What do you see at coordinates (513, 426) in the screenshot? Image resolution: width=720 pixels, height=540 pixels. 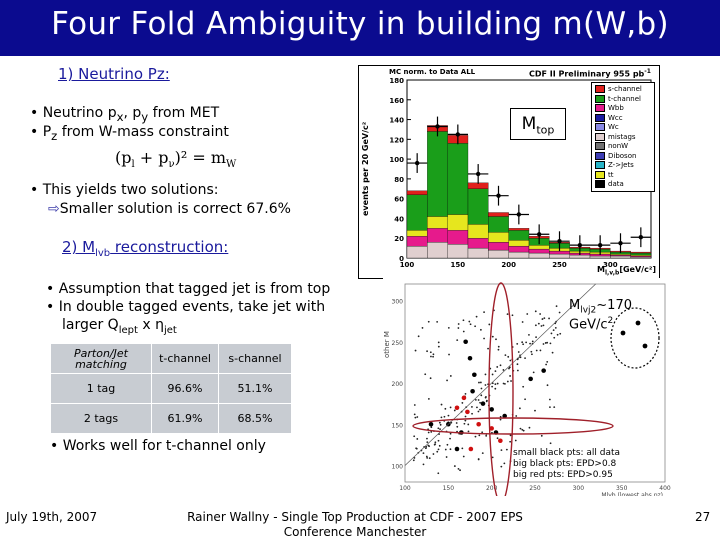 I see `scatter-horizontal-ellipse` at bounding box center [513, 426].